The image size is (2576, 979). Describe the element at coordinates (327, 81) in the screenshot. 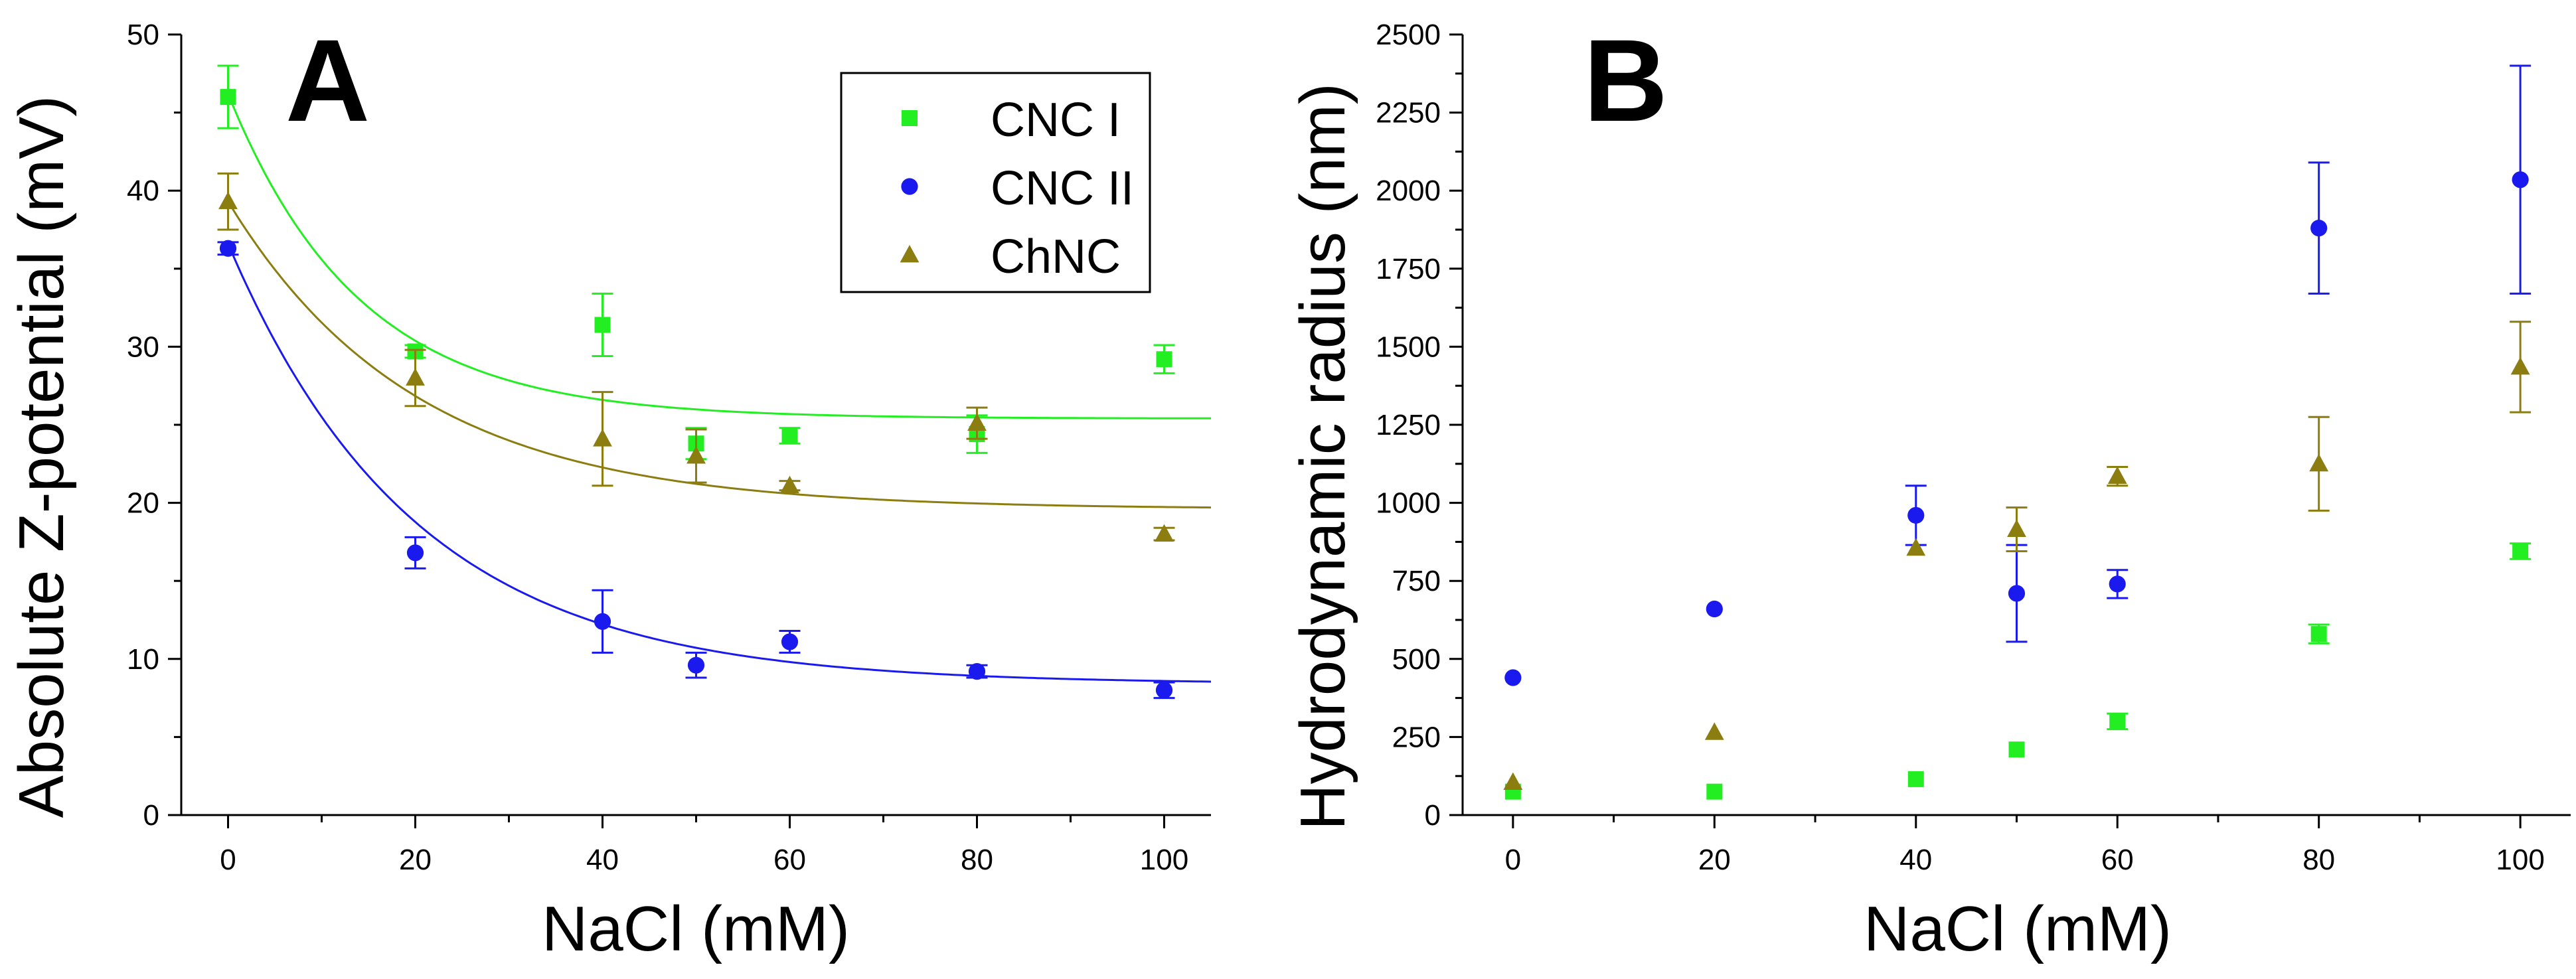

I see `panel-a-letter: A` at that location.